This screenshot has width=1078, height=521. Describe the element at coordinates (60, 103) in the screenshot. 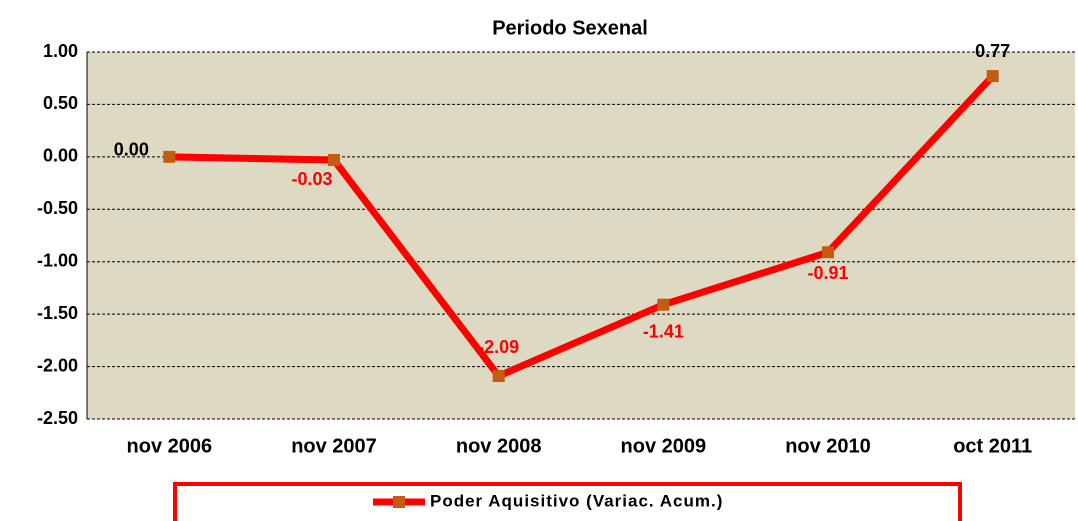

I see `y-tick-label: 0.50` at that location.